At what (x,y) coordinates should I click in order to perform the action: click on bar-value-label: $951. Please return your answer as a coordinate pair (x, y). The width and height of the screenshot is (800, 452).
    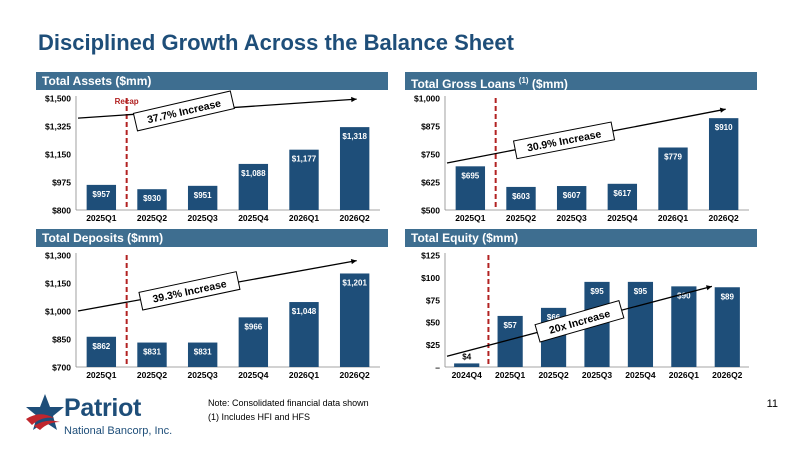
    Looking at the image, I should click on (203, 195).